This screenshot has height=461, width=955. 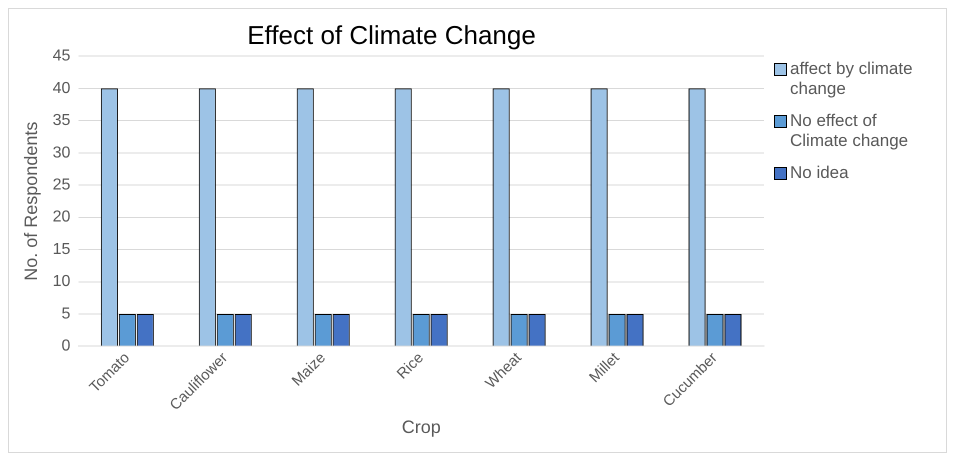 What do you see at coordinates (65, 346) in the screenshot?
I see `y-tick-label: 0` at bounding box center [65, 346].